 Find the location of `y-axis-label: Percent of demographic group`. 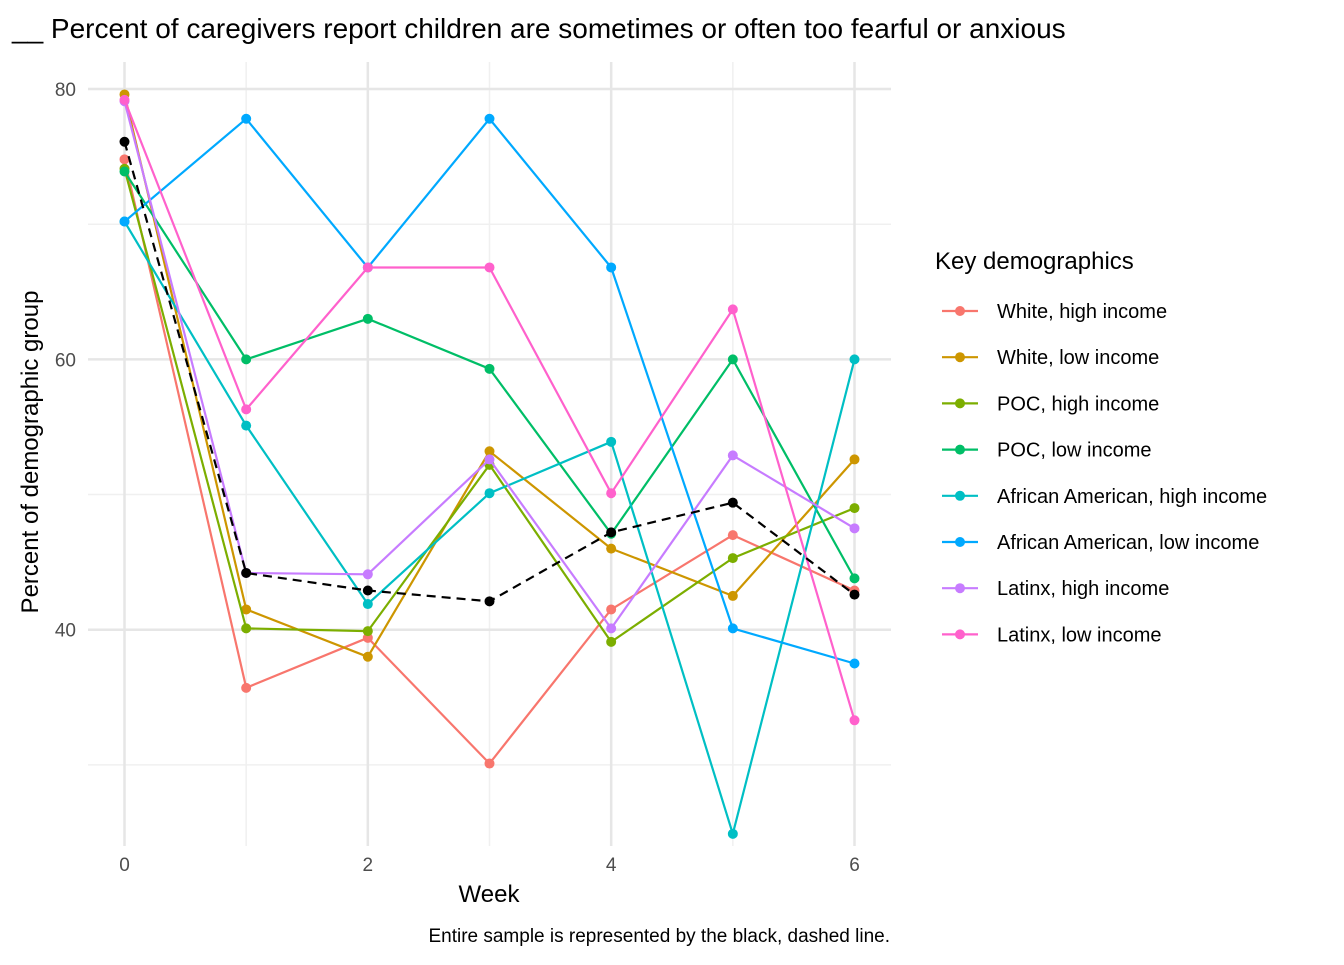

y-axis-label: Percent of demographic group is located at coordinates (30, 452).